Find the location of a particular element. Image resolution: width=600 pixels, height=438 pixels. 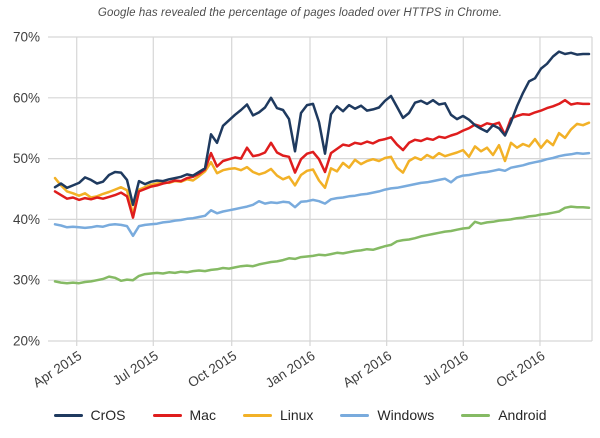

legend-item-cros: CrOS is located at coordinates (89, 415).